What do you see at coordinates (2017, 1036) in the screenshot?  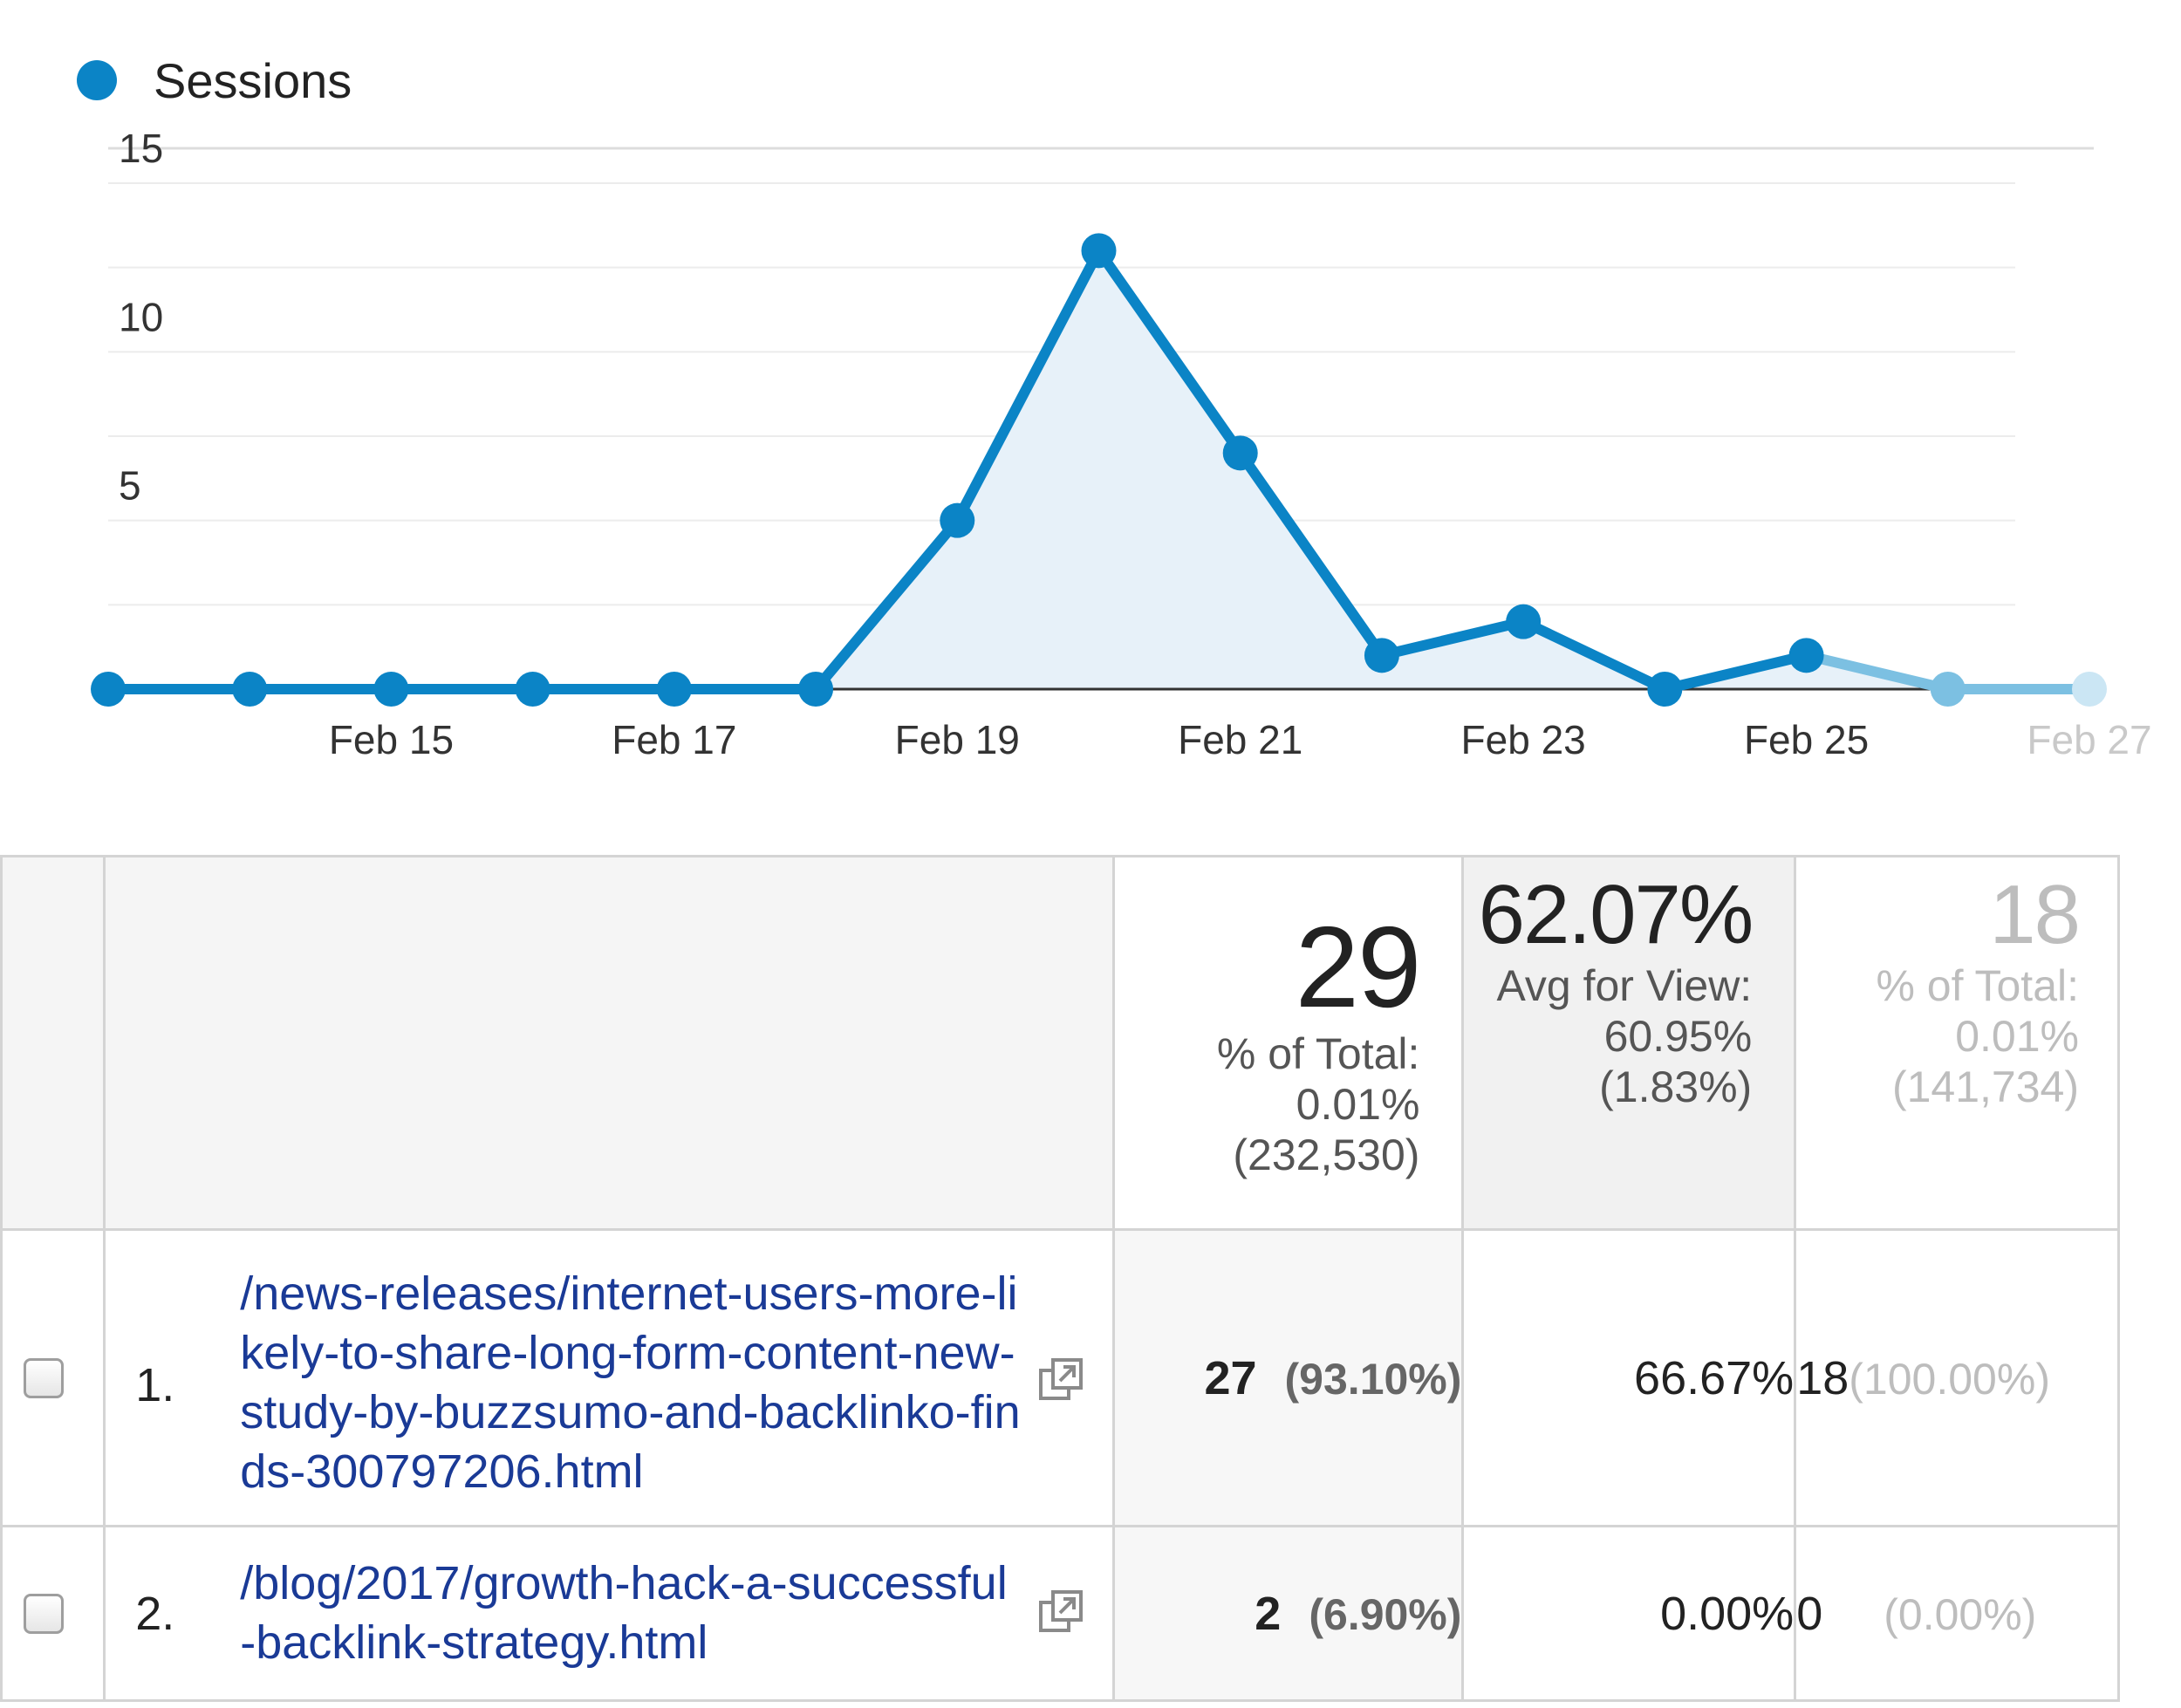 I see `summary-last-line2: 0.01%` at bounding box center [2017, 1036].